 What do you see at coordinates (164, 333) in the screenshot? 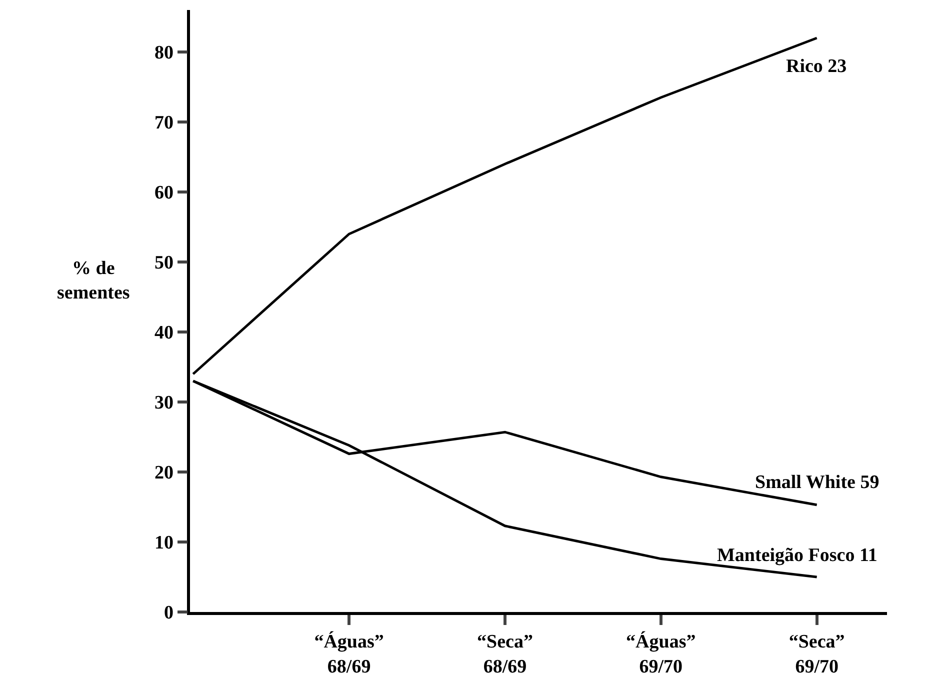
I see `y-tick-label: 40` at bounding box center [164, 333].